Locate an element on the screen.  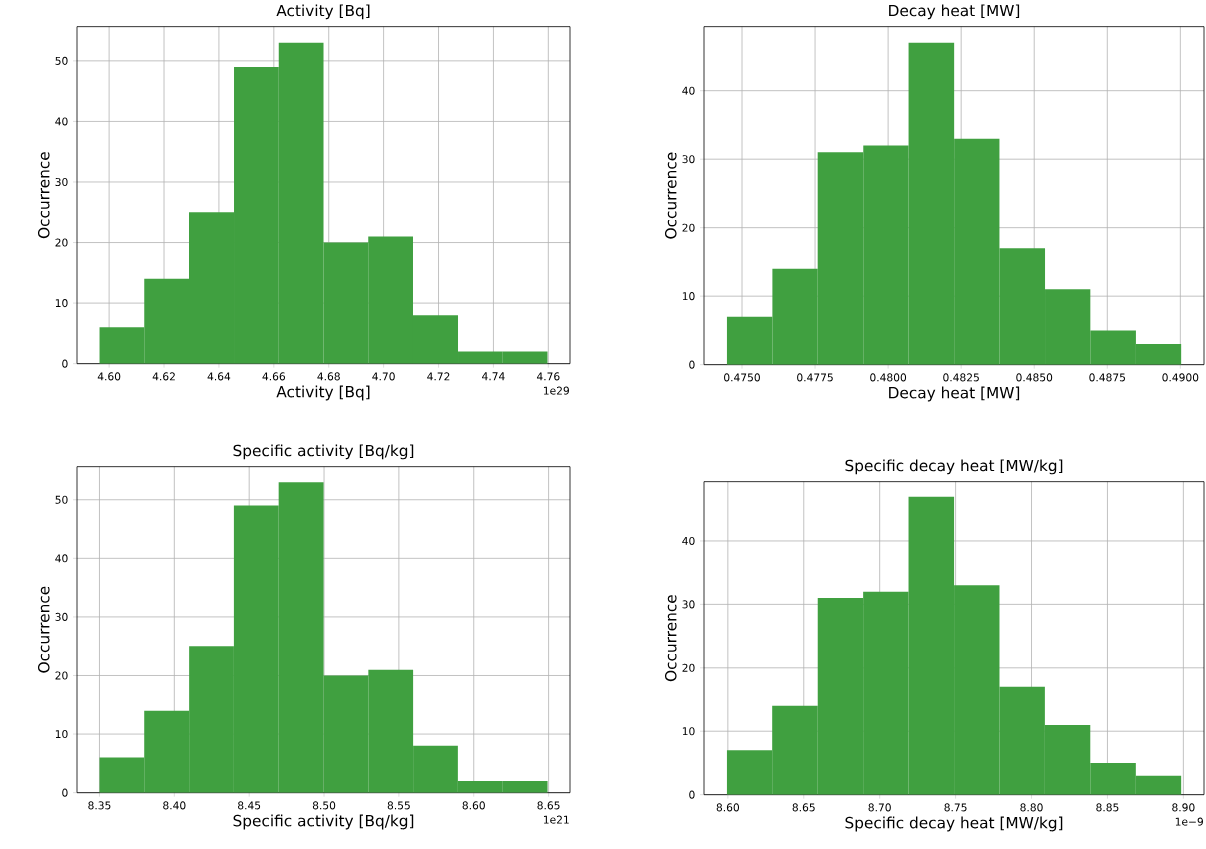
x-tick-label: 4.66 is located at coordinates (274, 376).